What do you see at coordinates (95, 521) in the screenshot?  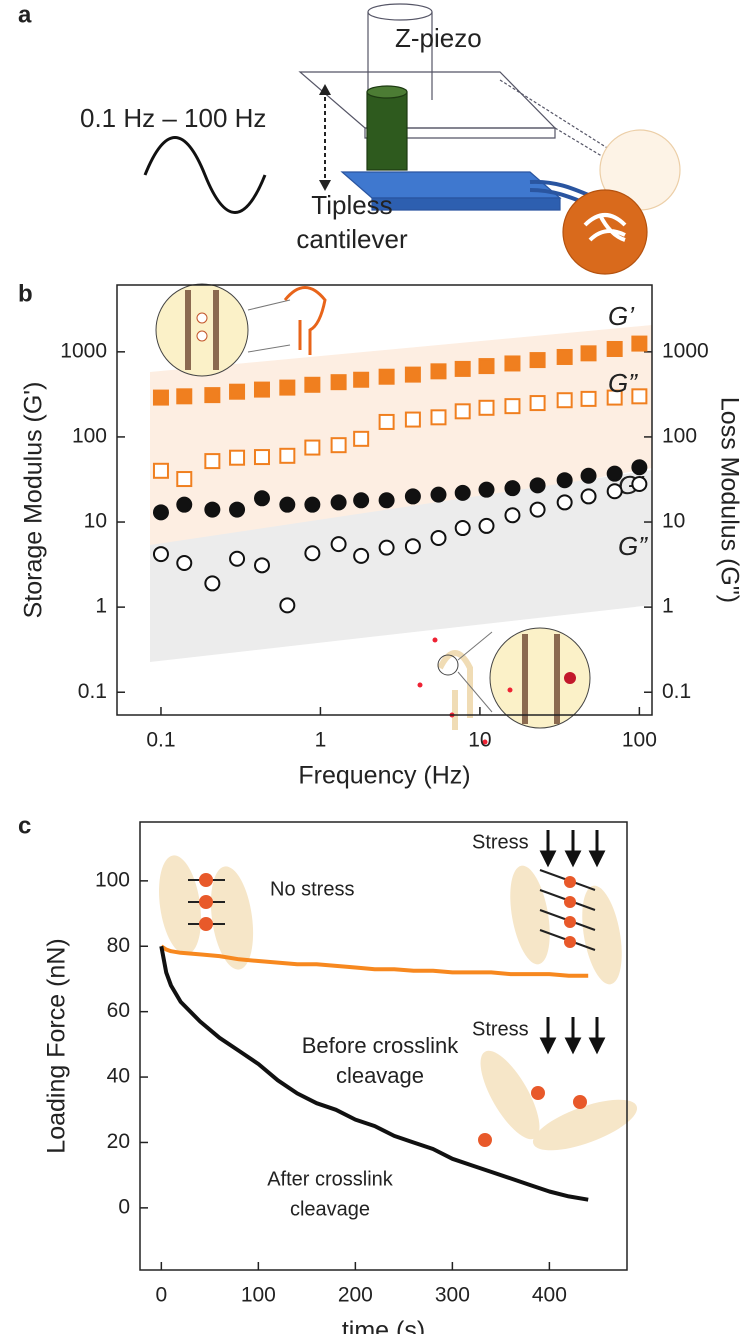 I see `y-tick-label: 10` at bounding box center [95, 521].